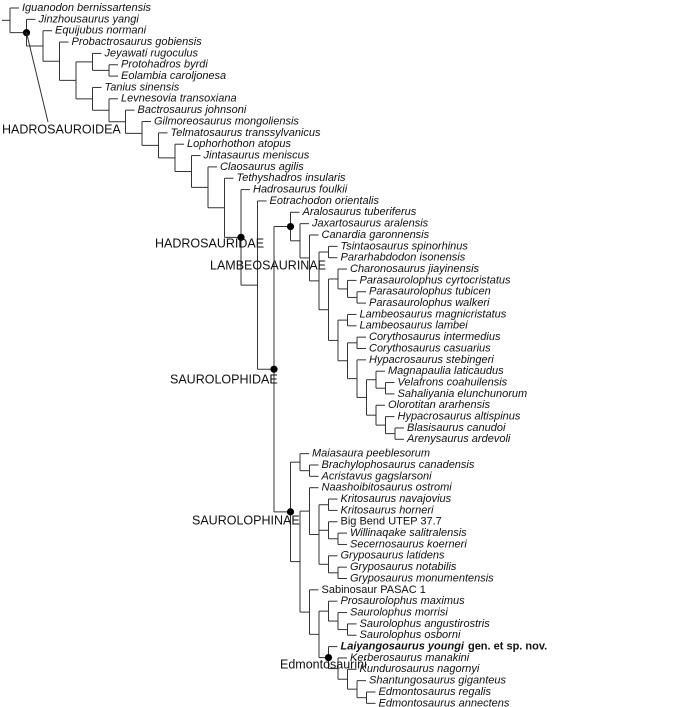 Image resolution: width=700 pixels, height=707 pixels. Describe the element at coordinates (376, 235) in the screenshot. I see `taxon-label: Canardia garonnensis` at that location.